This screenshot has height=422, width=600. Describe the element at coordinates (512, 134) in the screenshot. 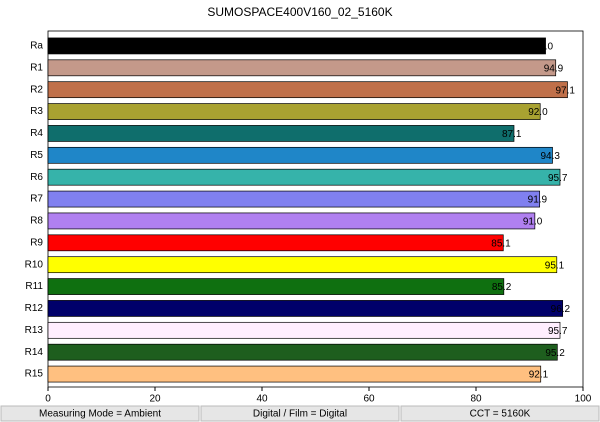

I see `value-label: 87.1` at that location.